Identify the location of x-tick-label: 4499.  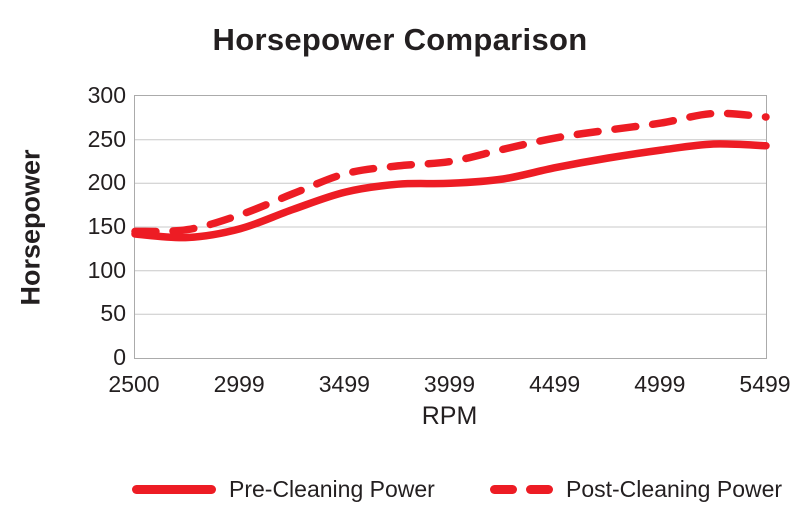
(555, 384).